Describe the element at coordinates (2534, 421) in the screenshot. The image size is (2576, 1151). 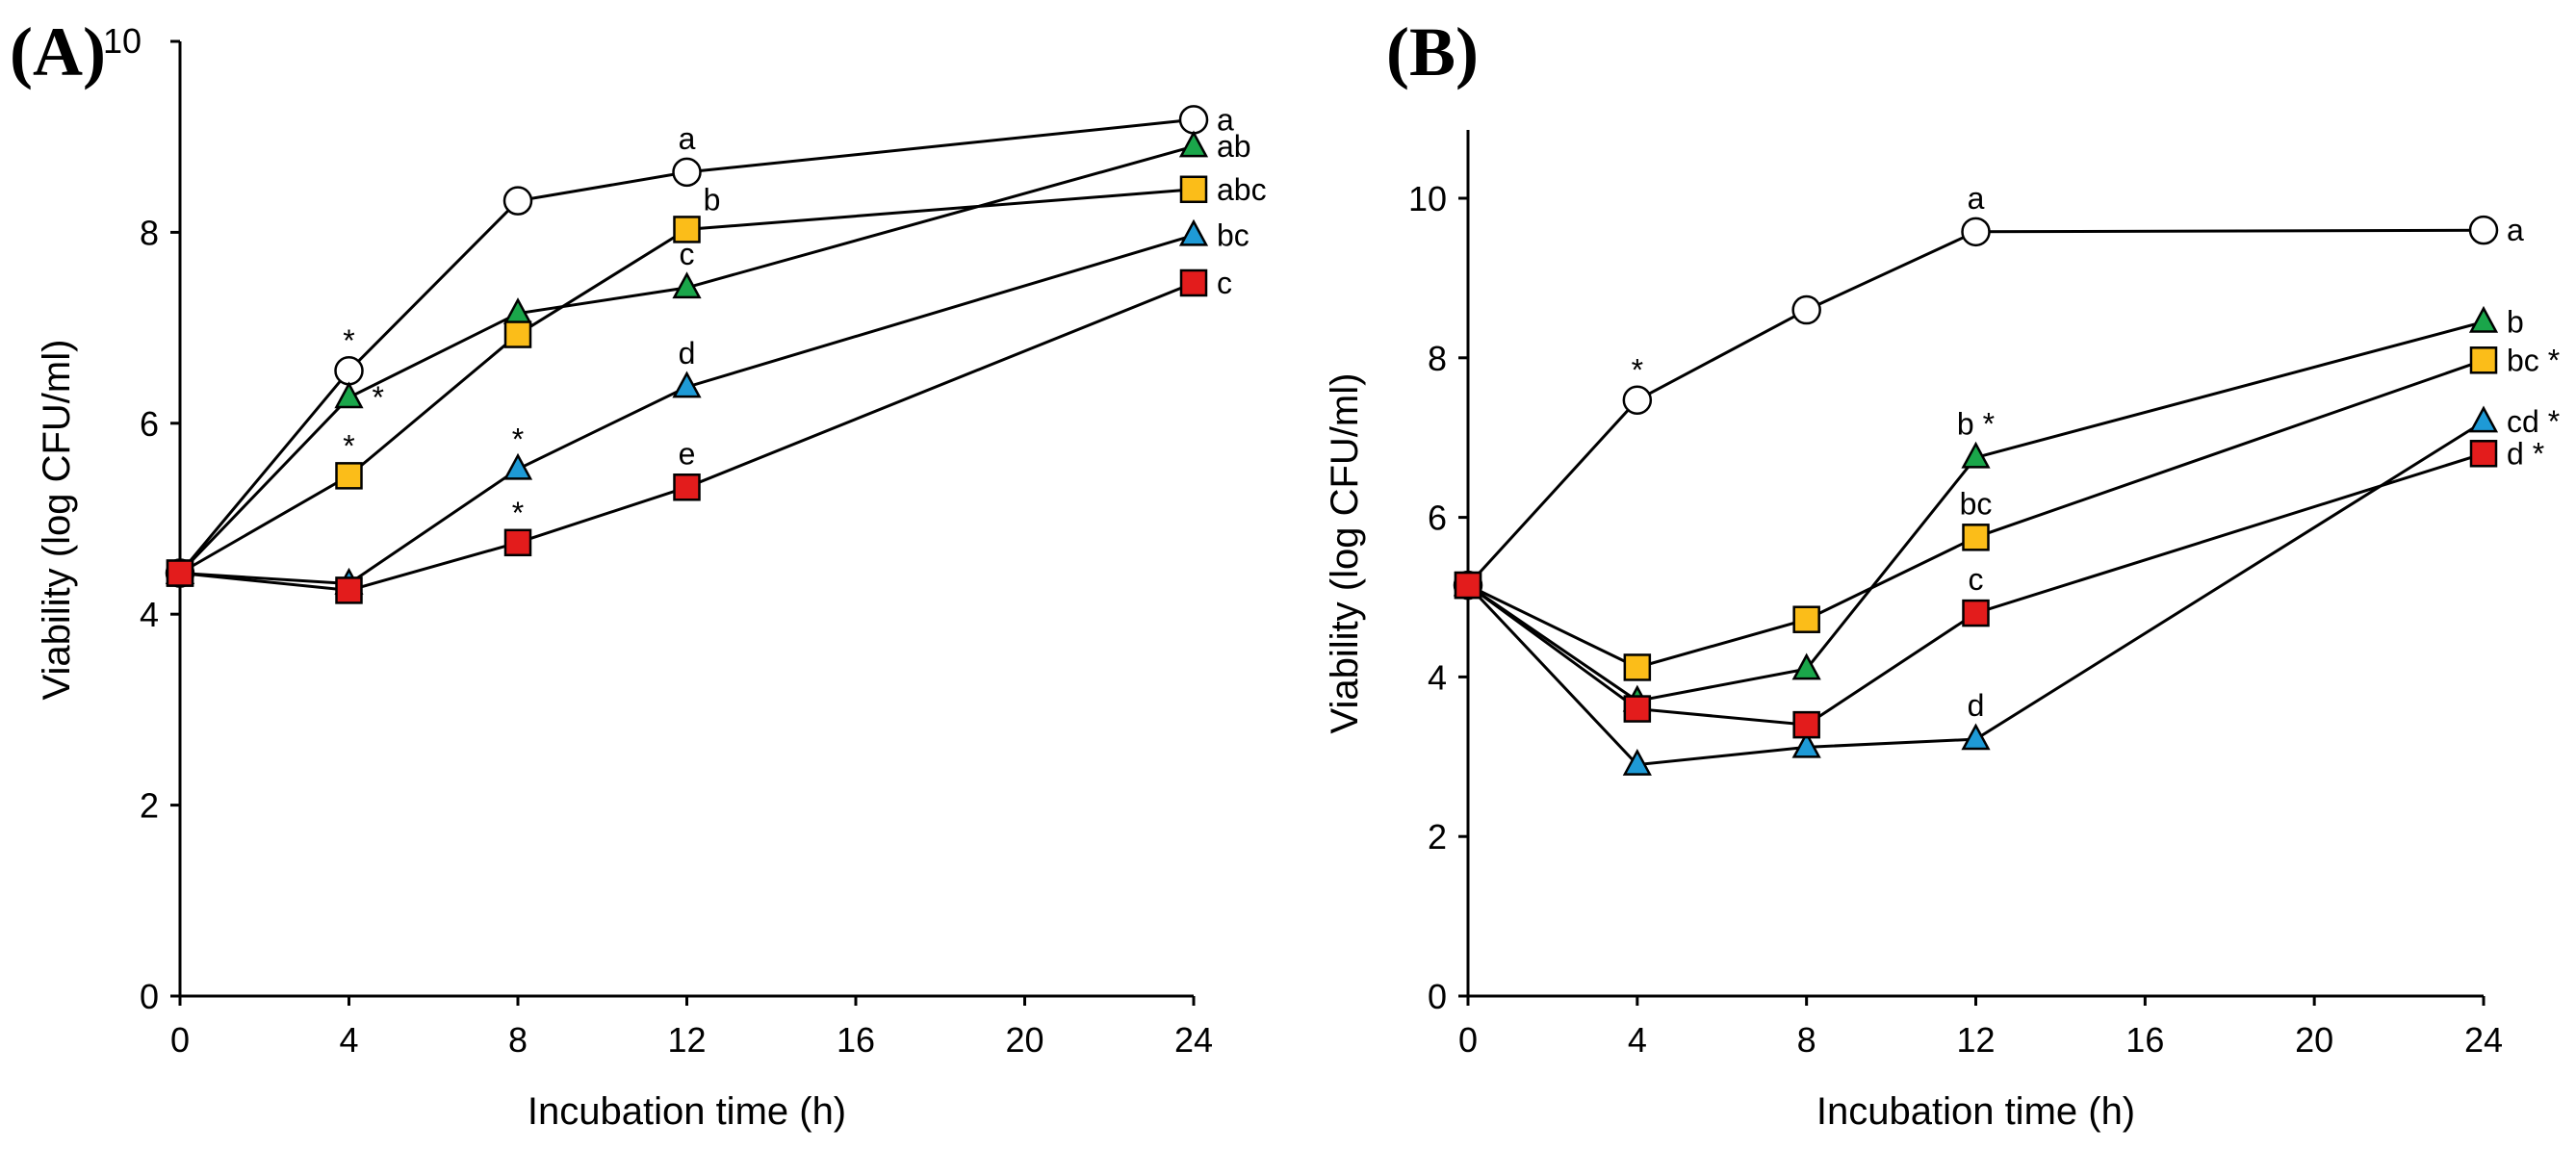
I see `data-label: cd *` at that location.